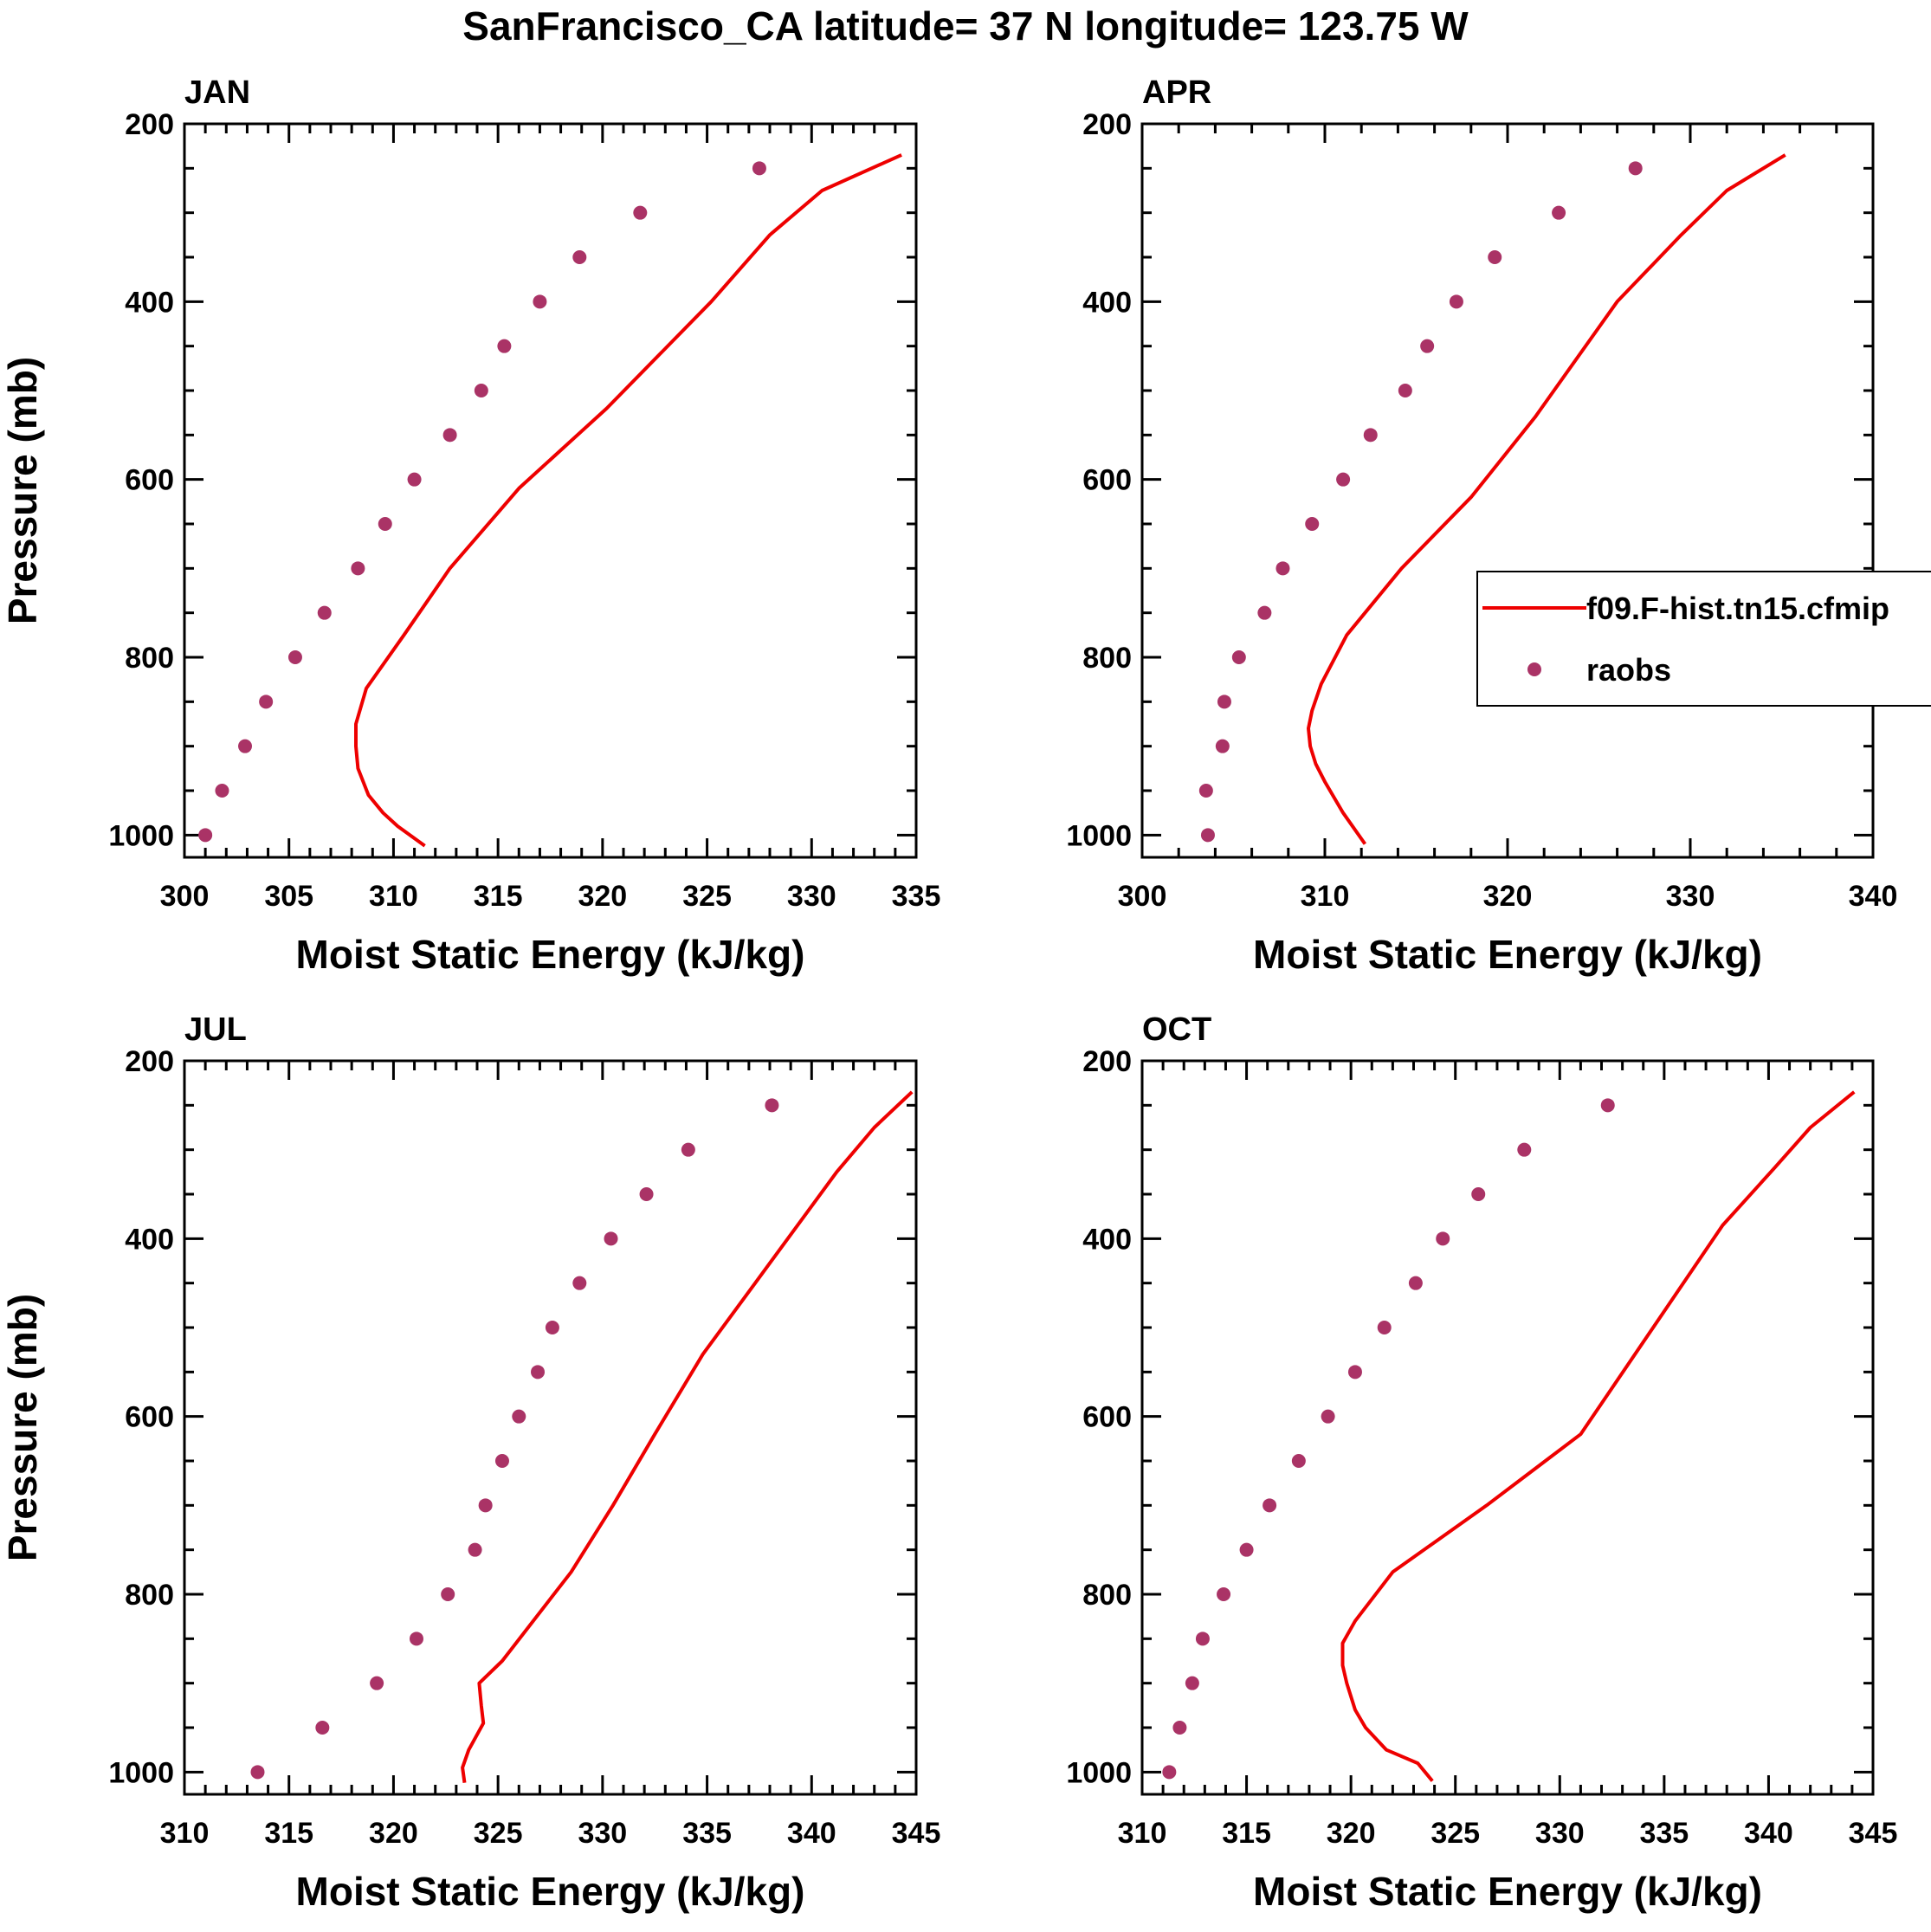 This screenshot has width=1931, height=1932. What do you see at coordinates (1176, 1029) in the screenshot?
I see `panel-title: OCT` at bounding box center [1176, 1029].